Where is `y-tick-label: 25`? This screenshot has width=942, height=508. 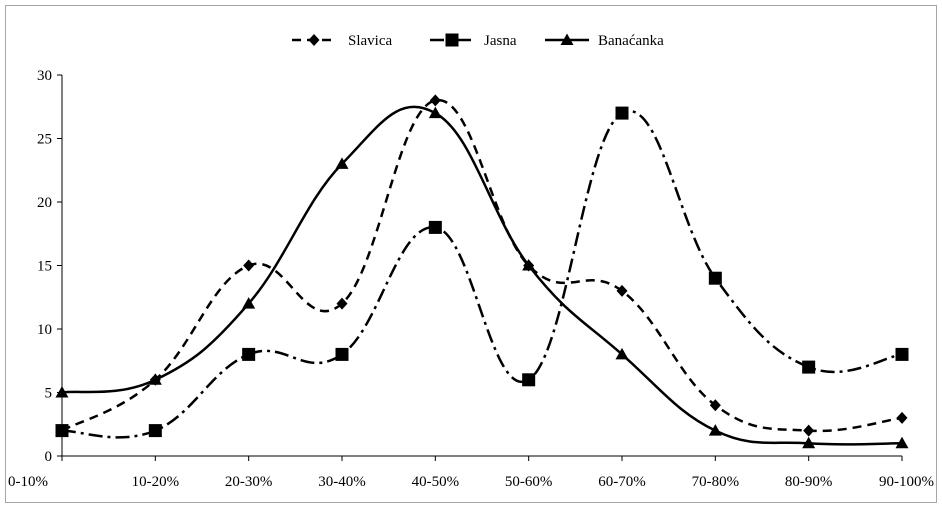 y-tick-label: 25 is located at coordinates (44, 140).